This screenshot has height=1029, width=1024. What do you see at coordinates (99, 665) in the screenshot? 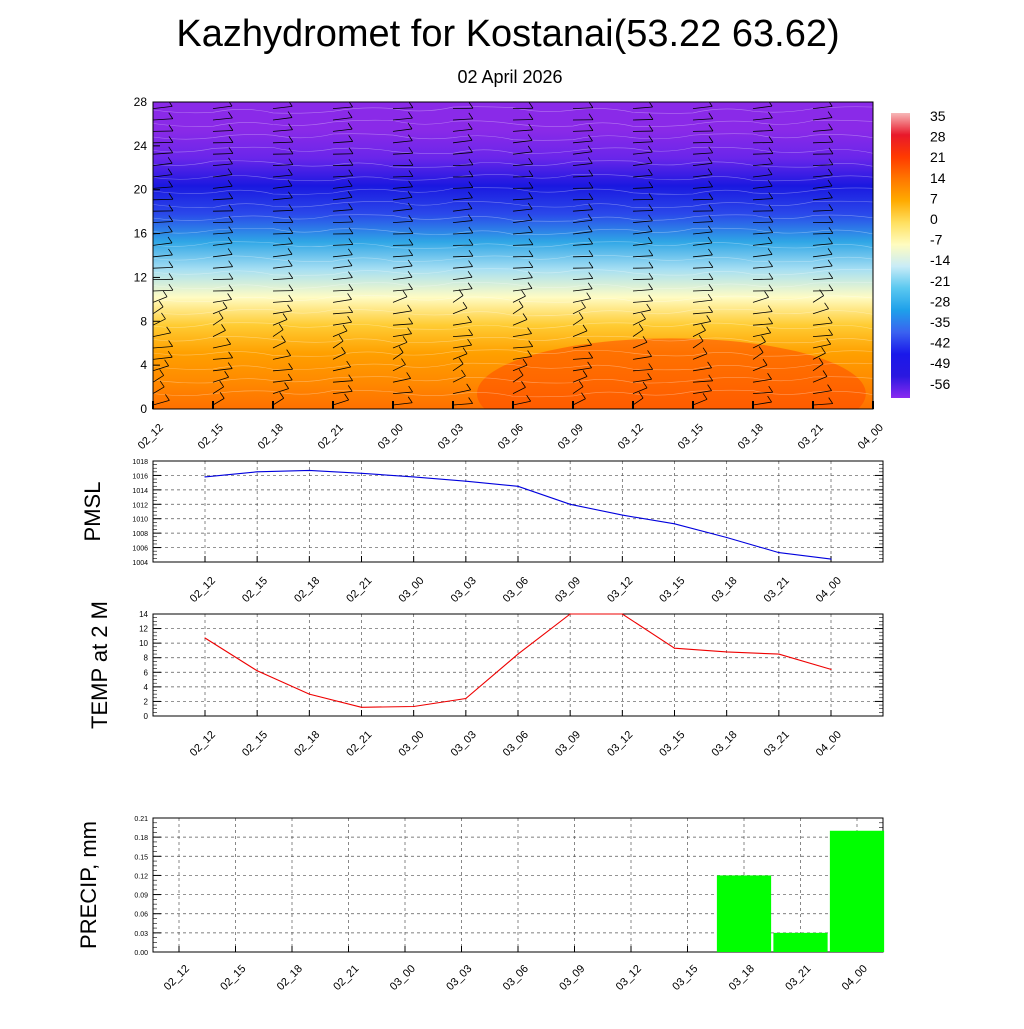
I see `axis-ylabel: TEMP at 2 M` at bounding box center [99, 665].